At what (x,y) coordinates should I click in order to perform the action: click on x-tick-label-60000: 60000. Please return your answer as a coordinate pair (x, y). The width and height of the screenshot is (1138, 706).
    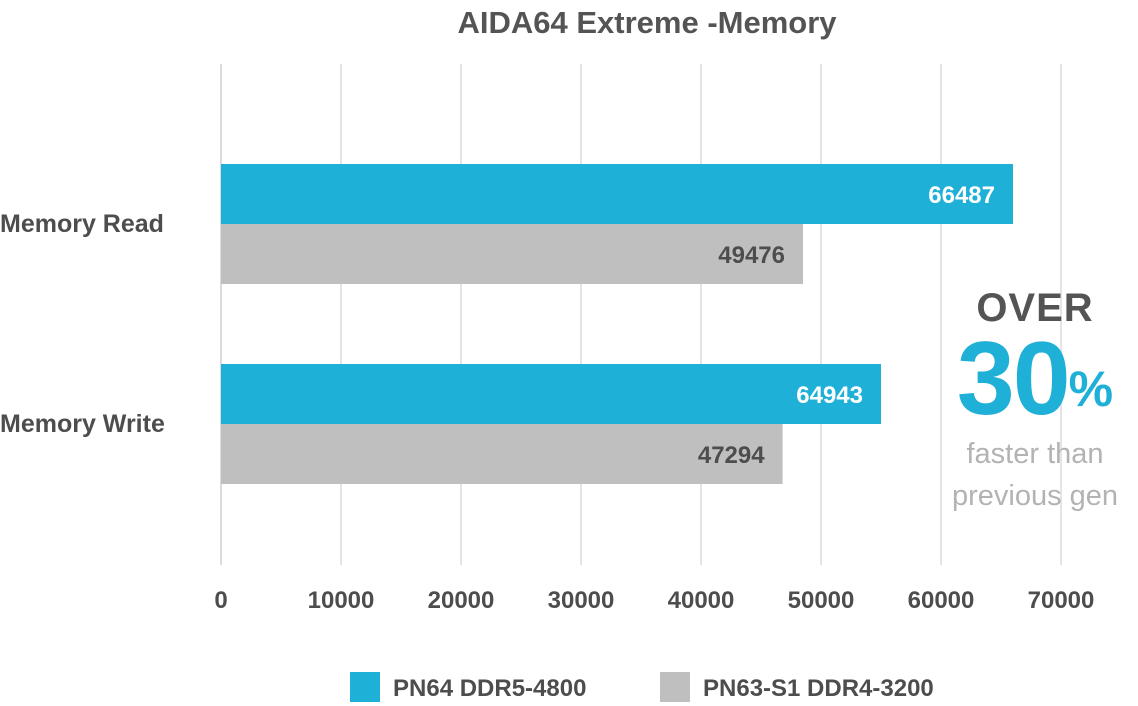
    Looking at the image, I should click on (941, 600).